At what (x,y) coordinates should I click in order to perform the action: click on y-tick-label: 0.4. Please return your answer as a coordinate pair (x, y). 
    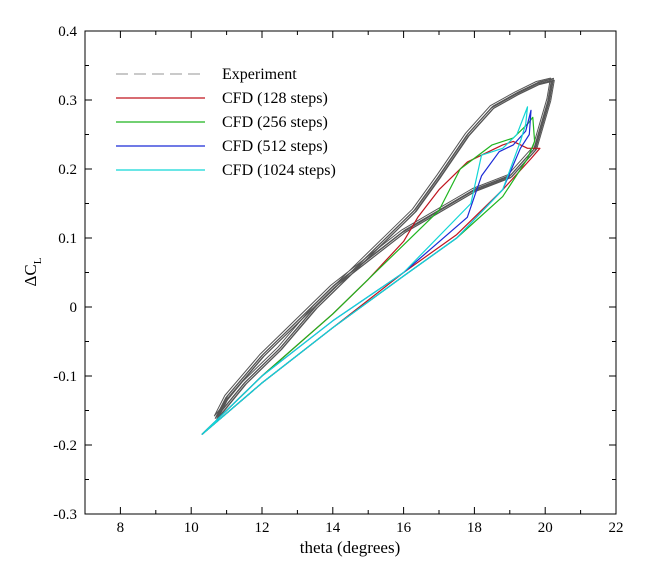
    Looking at the image, I should click on (67, 32).